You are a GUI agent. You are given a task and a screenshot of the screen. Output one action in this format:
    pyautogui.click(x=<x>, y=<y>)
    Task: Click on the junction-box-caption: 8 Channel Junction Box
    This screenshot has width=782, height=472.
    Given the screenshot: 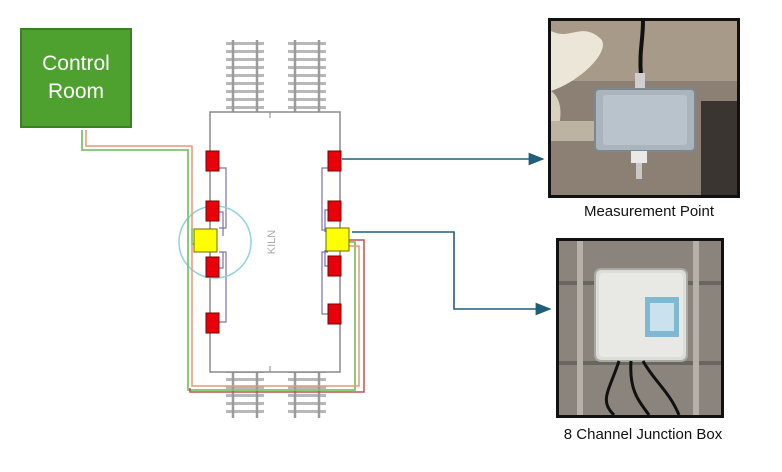 What is the action you would take?
    pyautogui.click(x=643, y=434)
    